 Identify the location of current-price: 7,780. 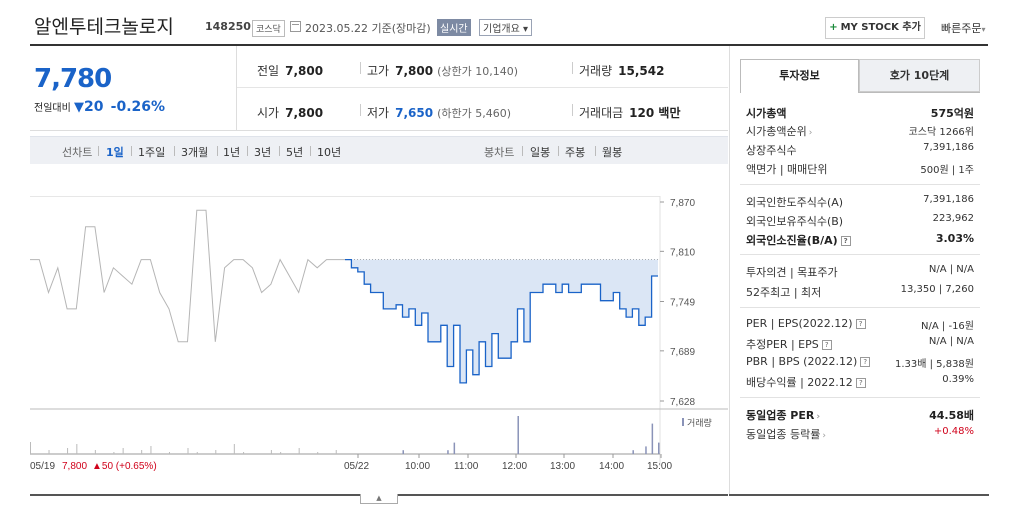
(73, 79).